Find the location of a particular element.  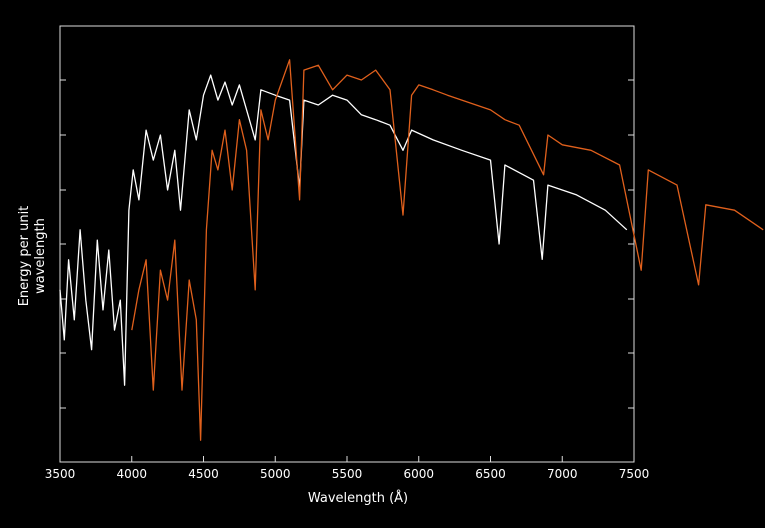

x-tick-label: 3500 is located at coordinates (60, 474).